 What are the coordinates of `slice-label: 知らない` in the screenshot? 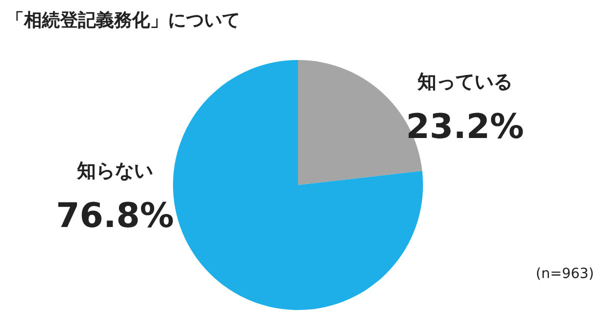 It's located at (114, 171).